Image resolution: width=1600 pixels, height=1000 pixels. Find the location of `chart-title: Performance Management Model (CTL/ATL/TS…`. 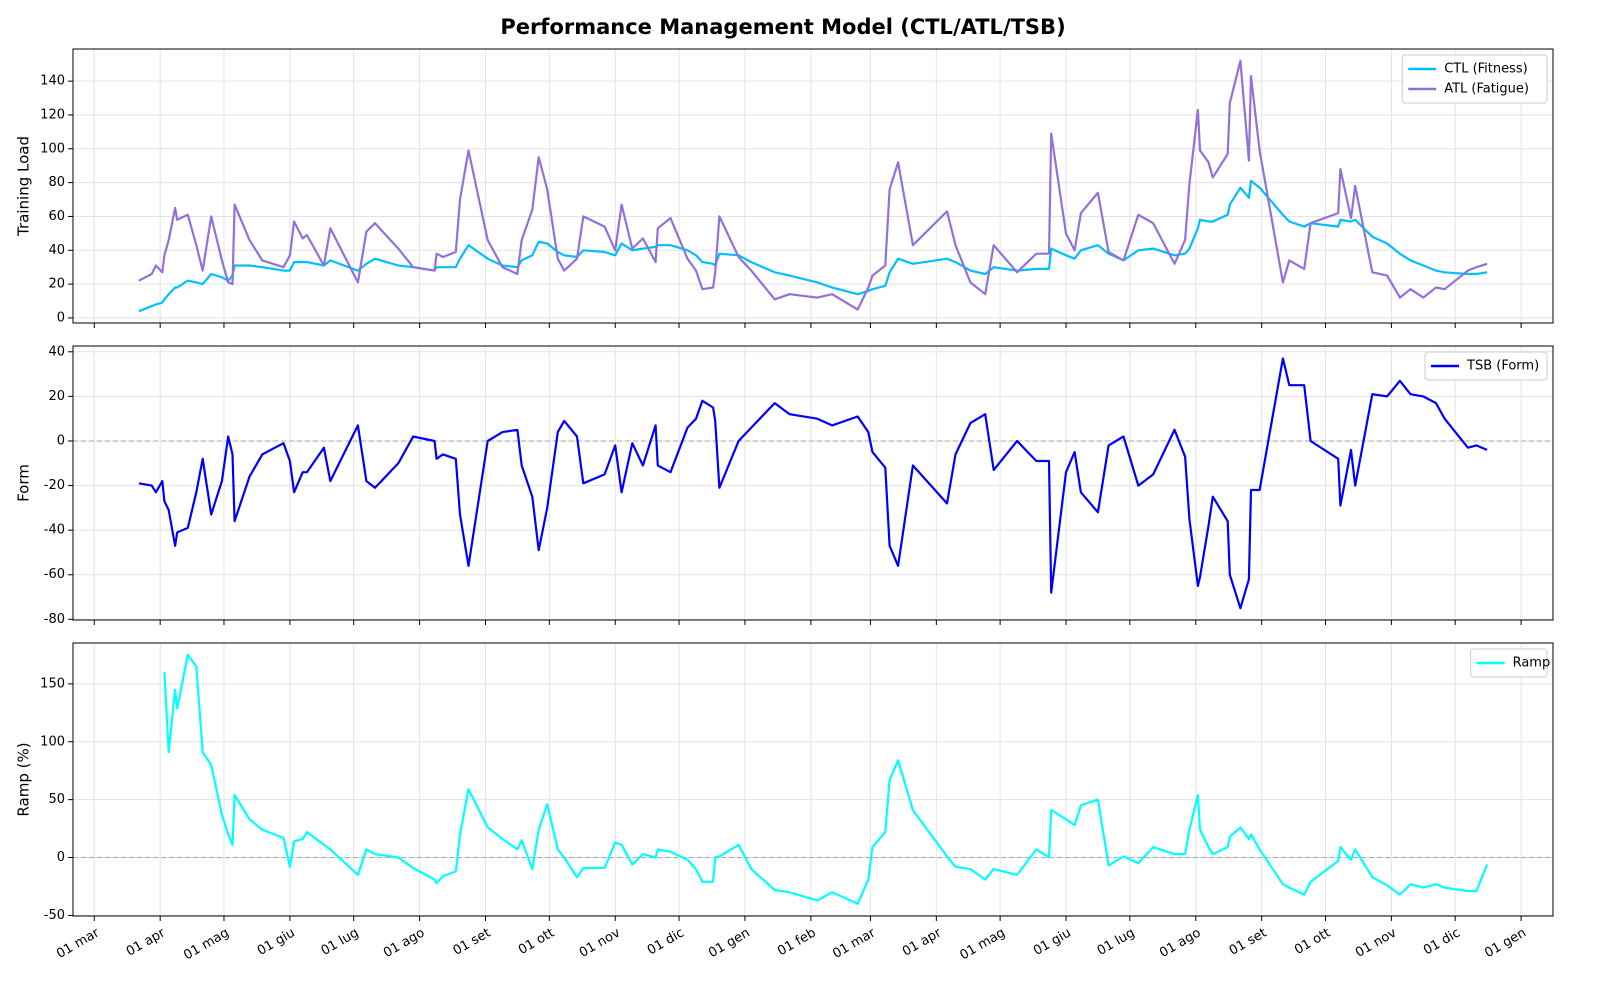

chart-title: Performance Management Model (CTL/ATL/TS… is located at coordinates (782, 27).